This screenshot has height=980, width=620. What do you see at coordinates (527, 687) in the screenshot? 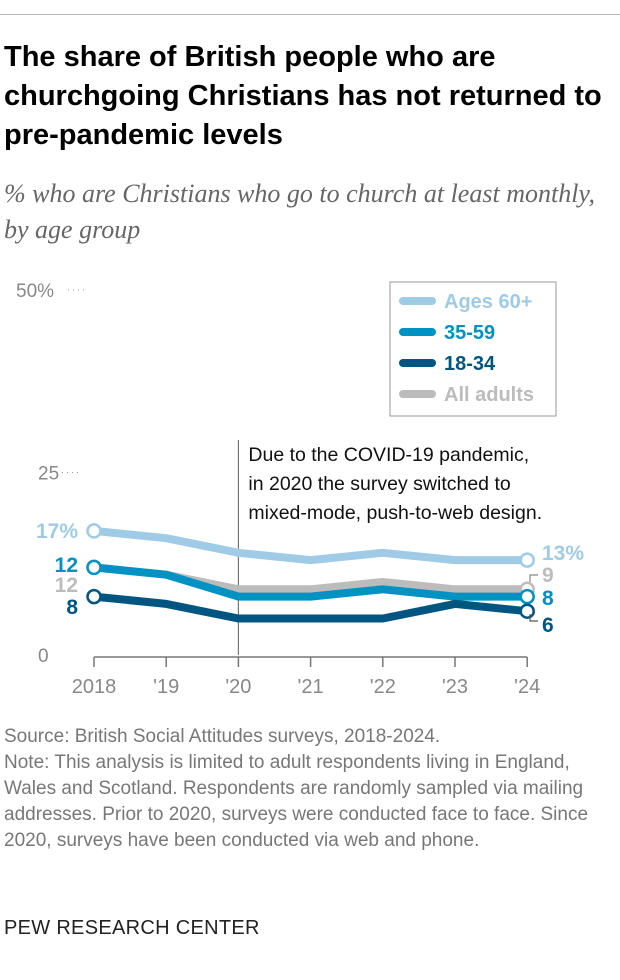
I see `x-tick-label: '24` at bounding box center [527, 687].